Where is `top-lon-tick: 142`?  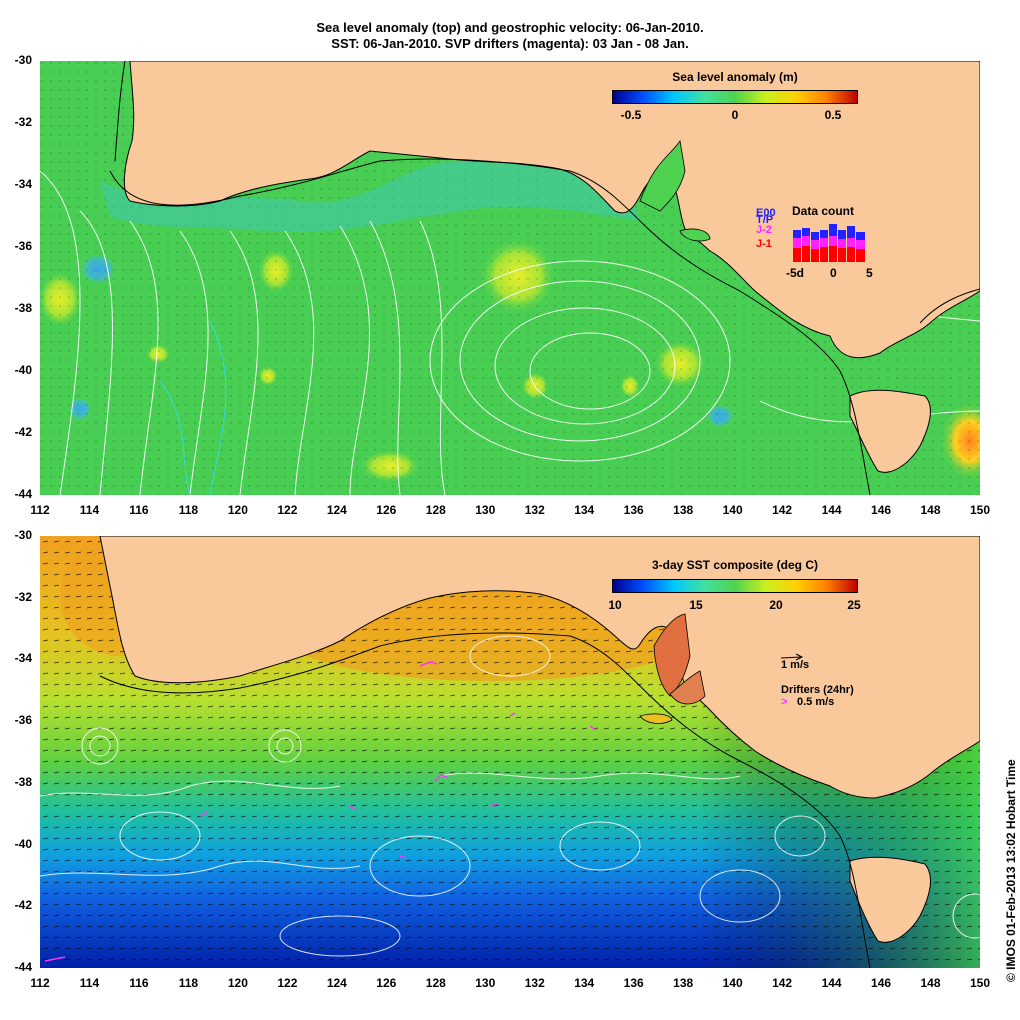 top-lon-tick: 142 is located at coordinates (782, 510).